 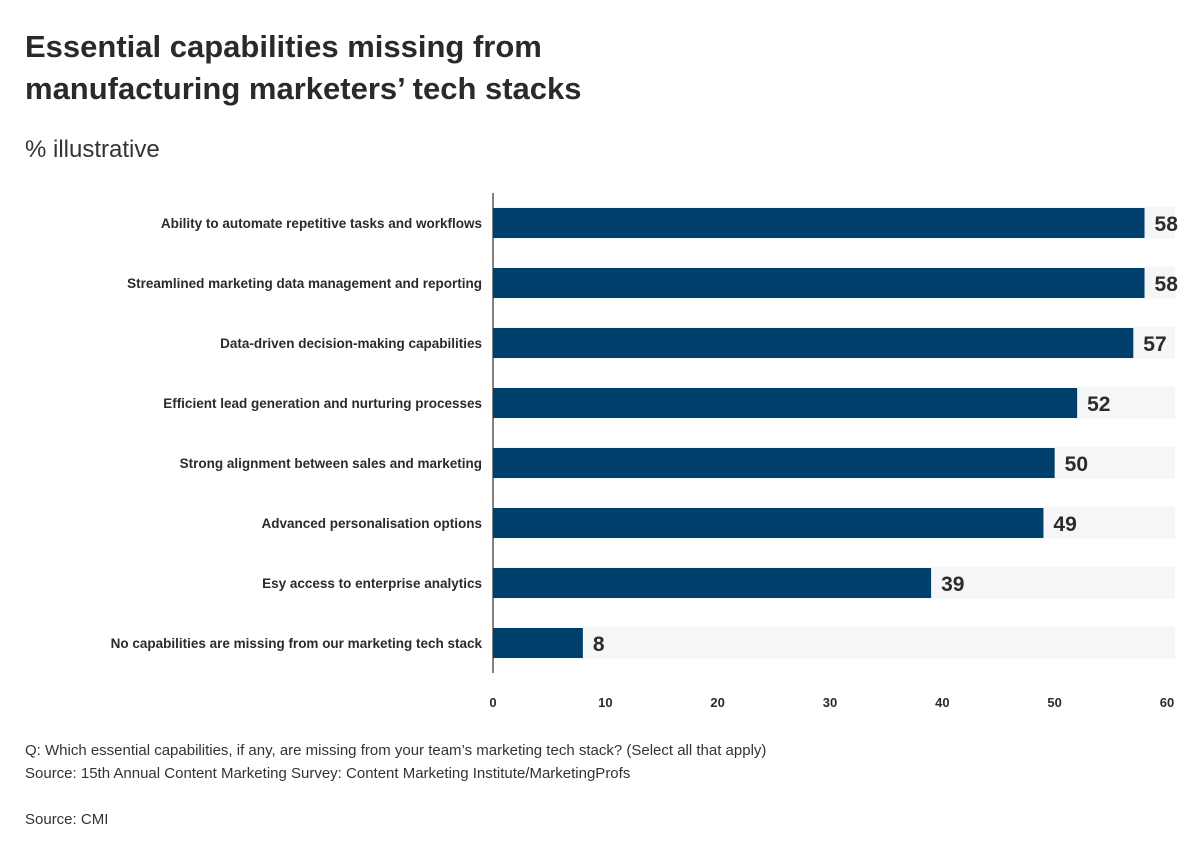 What do you see at coordinates (92, 149) in the screenshot?
I see `chart-subtitle: % illustrative` at bounding box center [92, 149].